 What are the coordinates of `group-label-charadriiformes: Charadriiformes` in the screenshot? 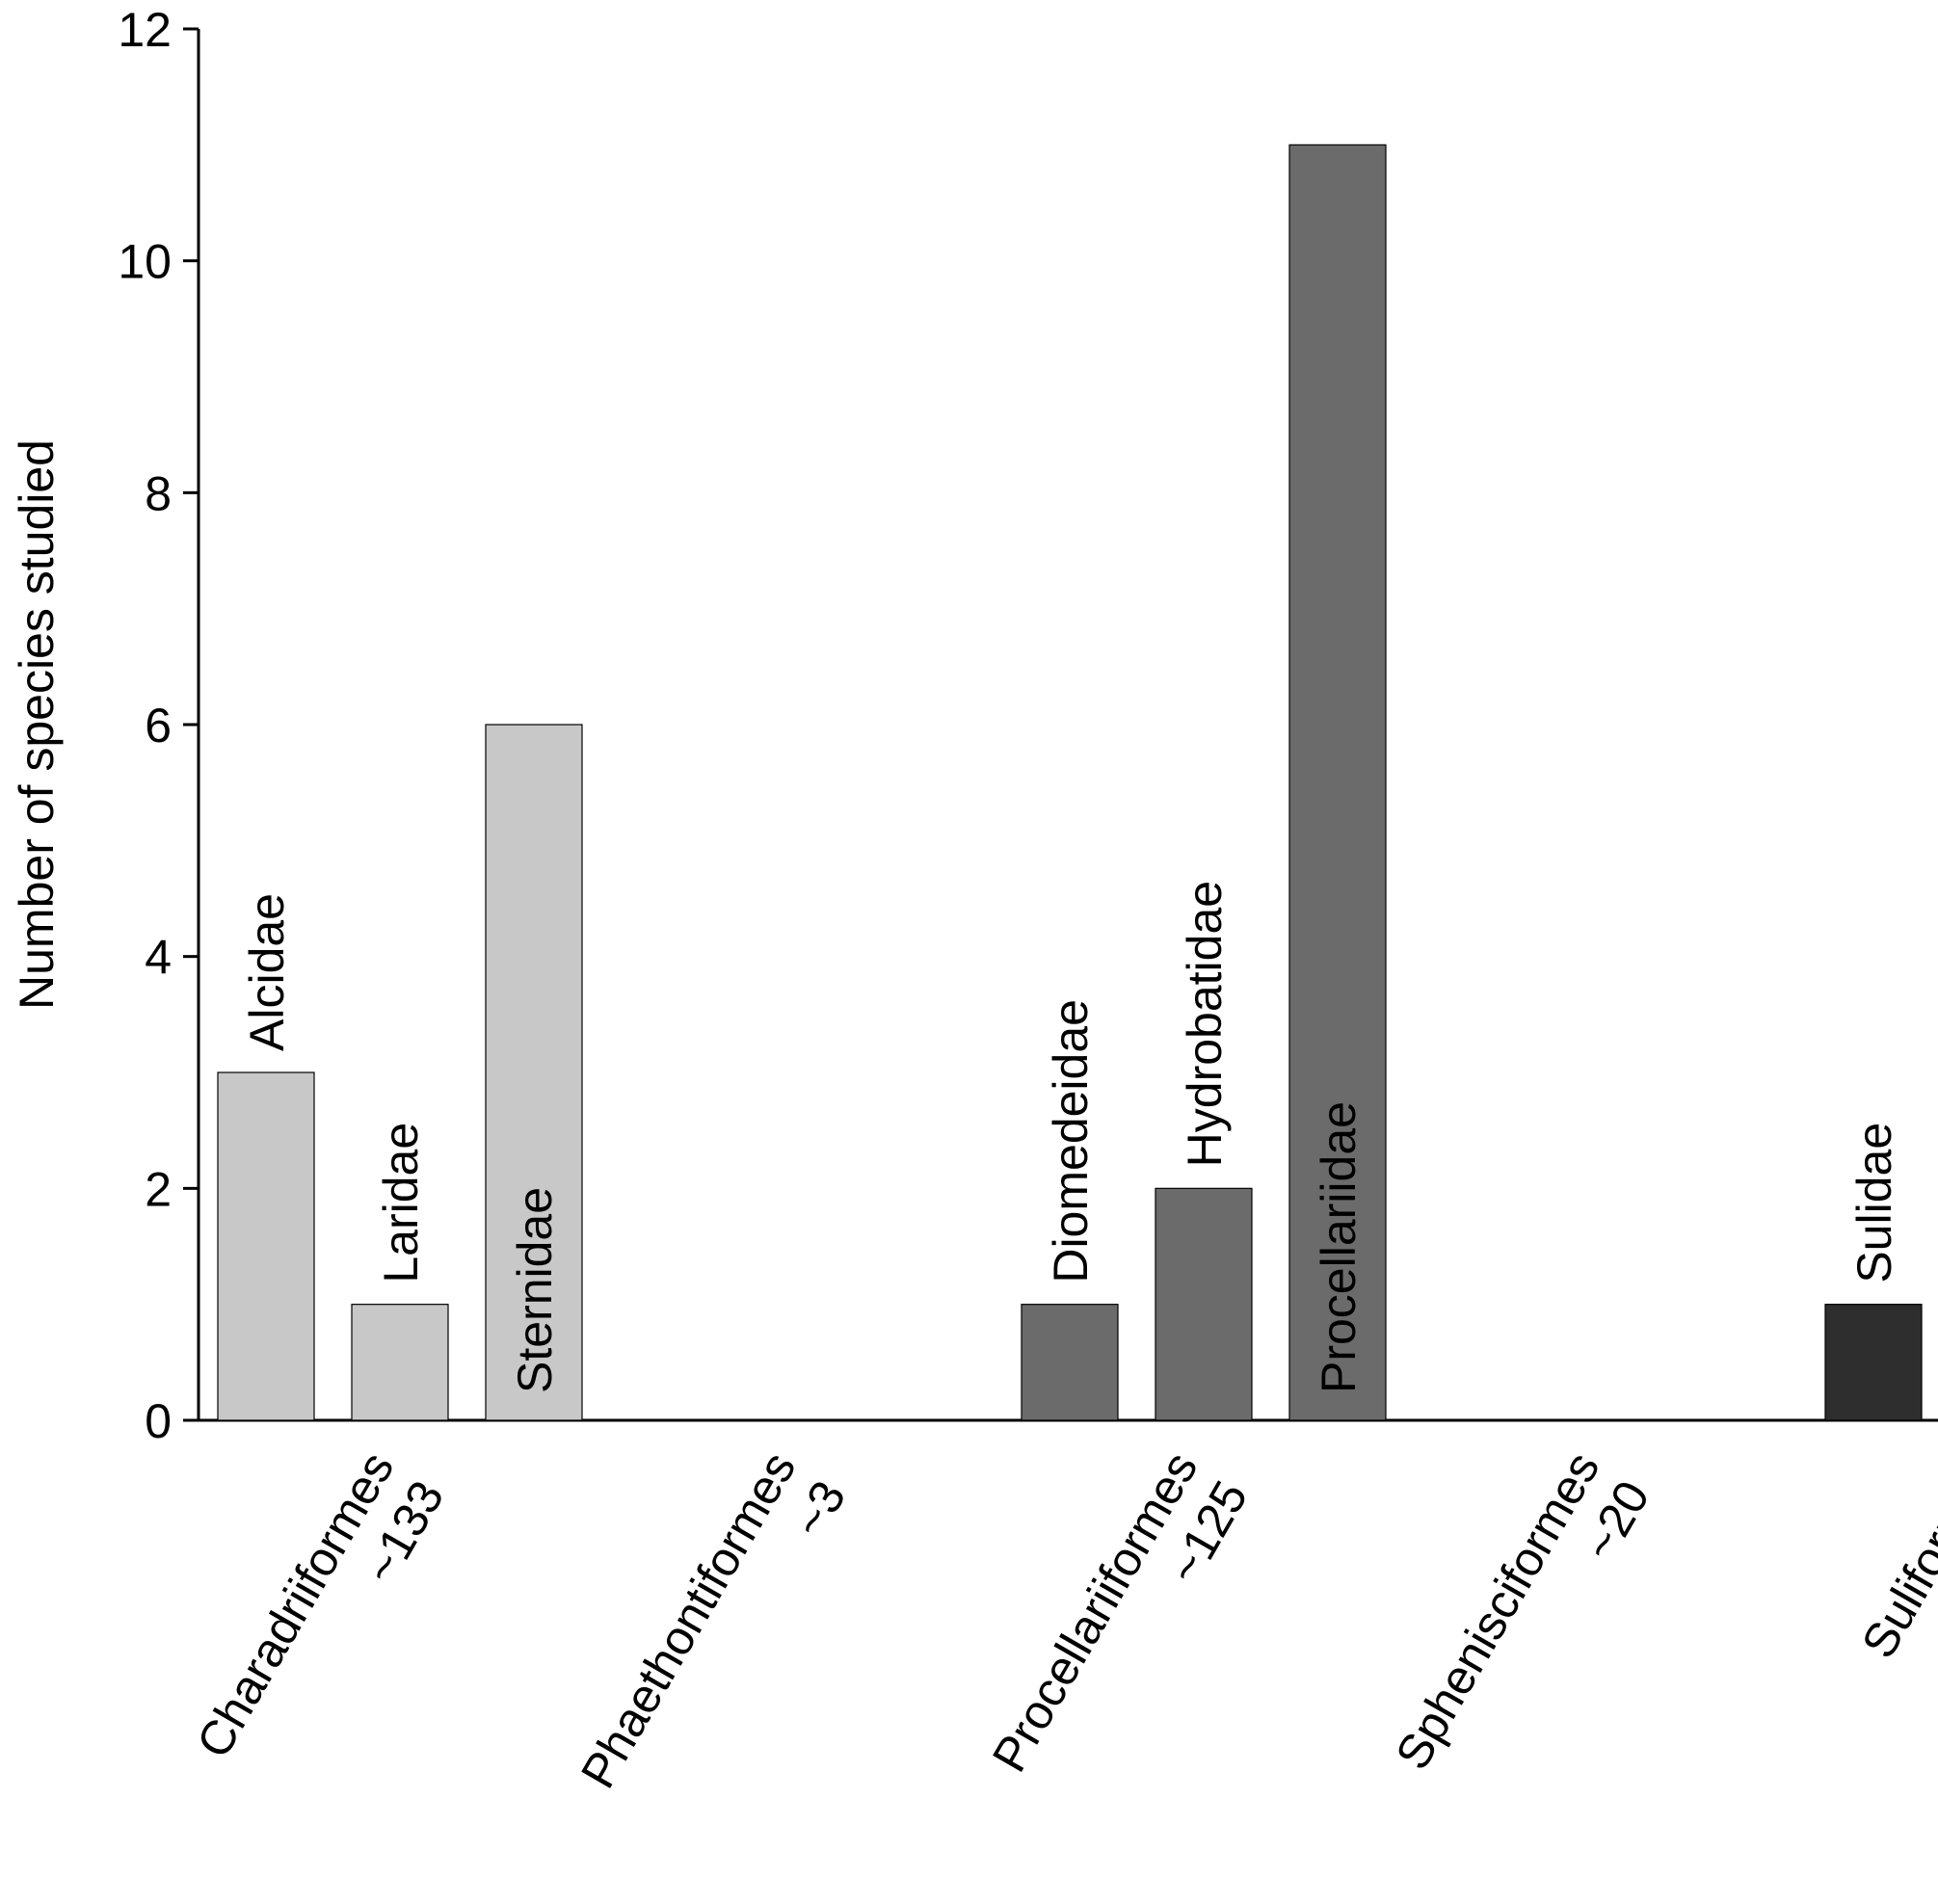 It's located at (295, 1605).